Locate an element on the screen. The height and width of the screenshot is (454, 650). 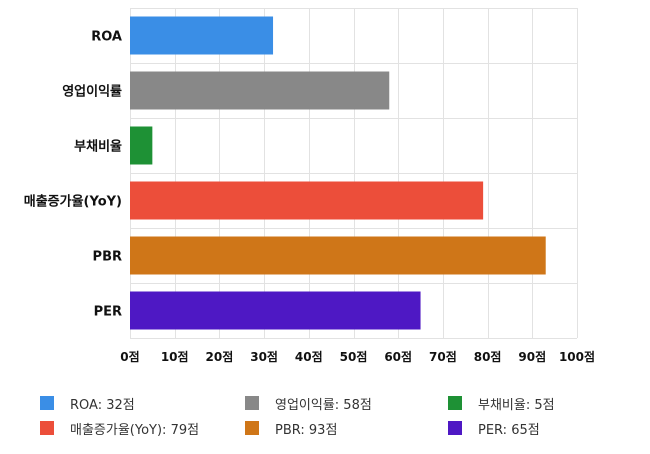
category-label: 부채비율 is located at coordinates (98, 147).